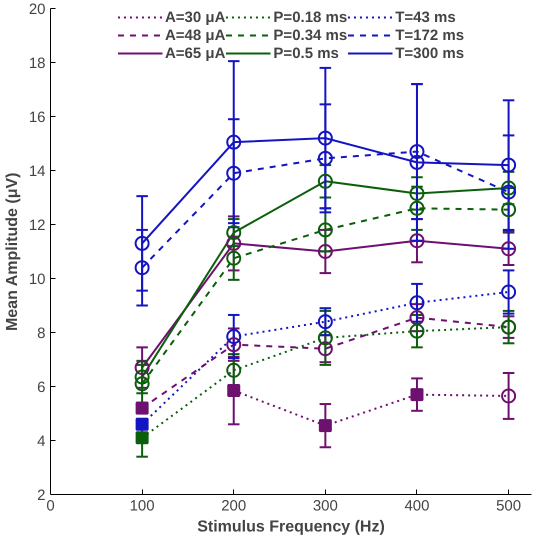 The height and width of the screenshot is (538, 543). I want to click on y-axis-title: Mean Amplitude (μV), so click(12, 252).